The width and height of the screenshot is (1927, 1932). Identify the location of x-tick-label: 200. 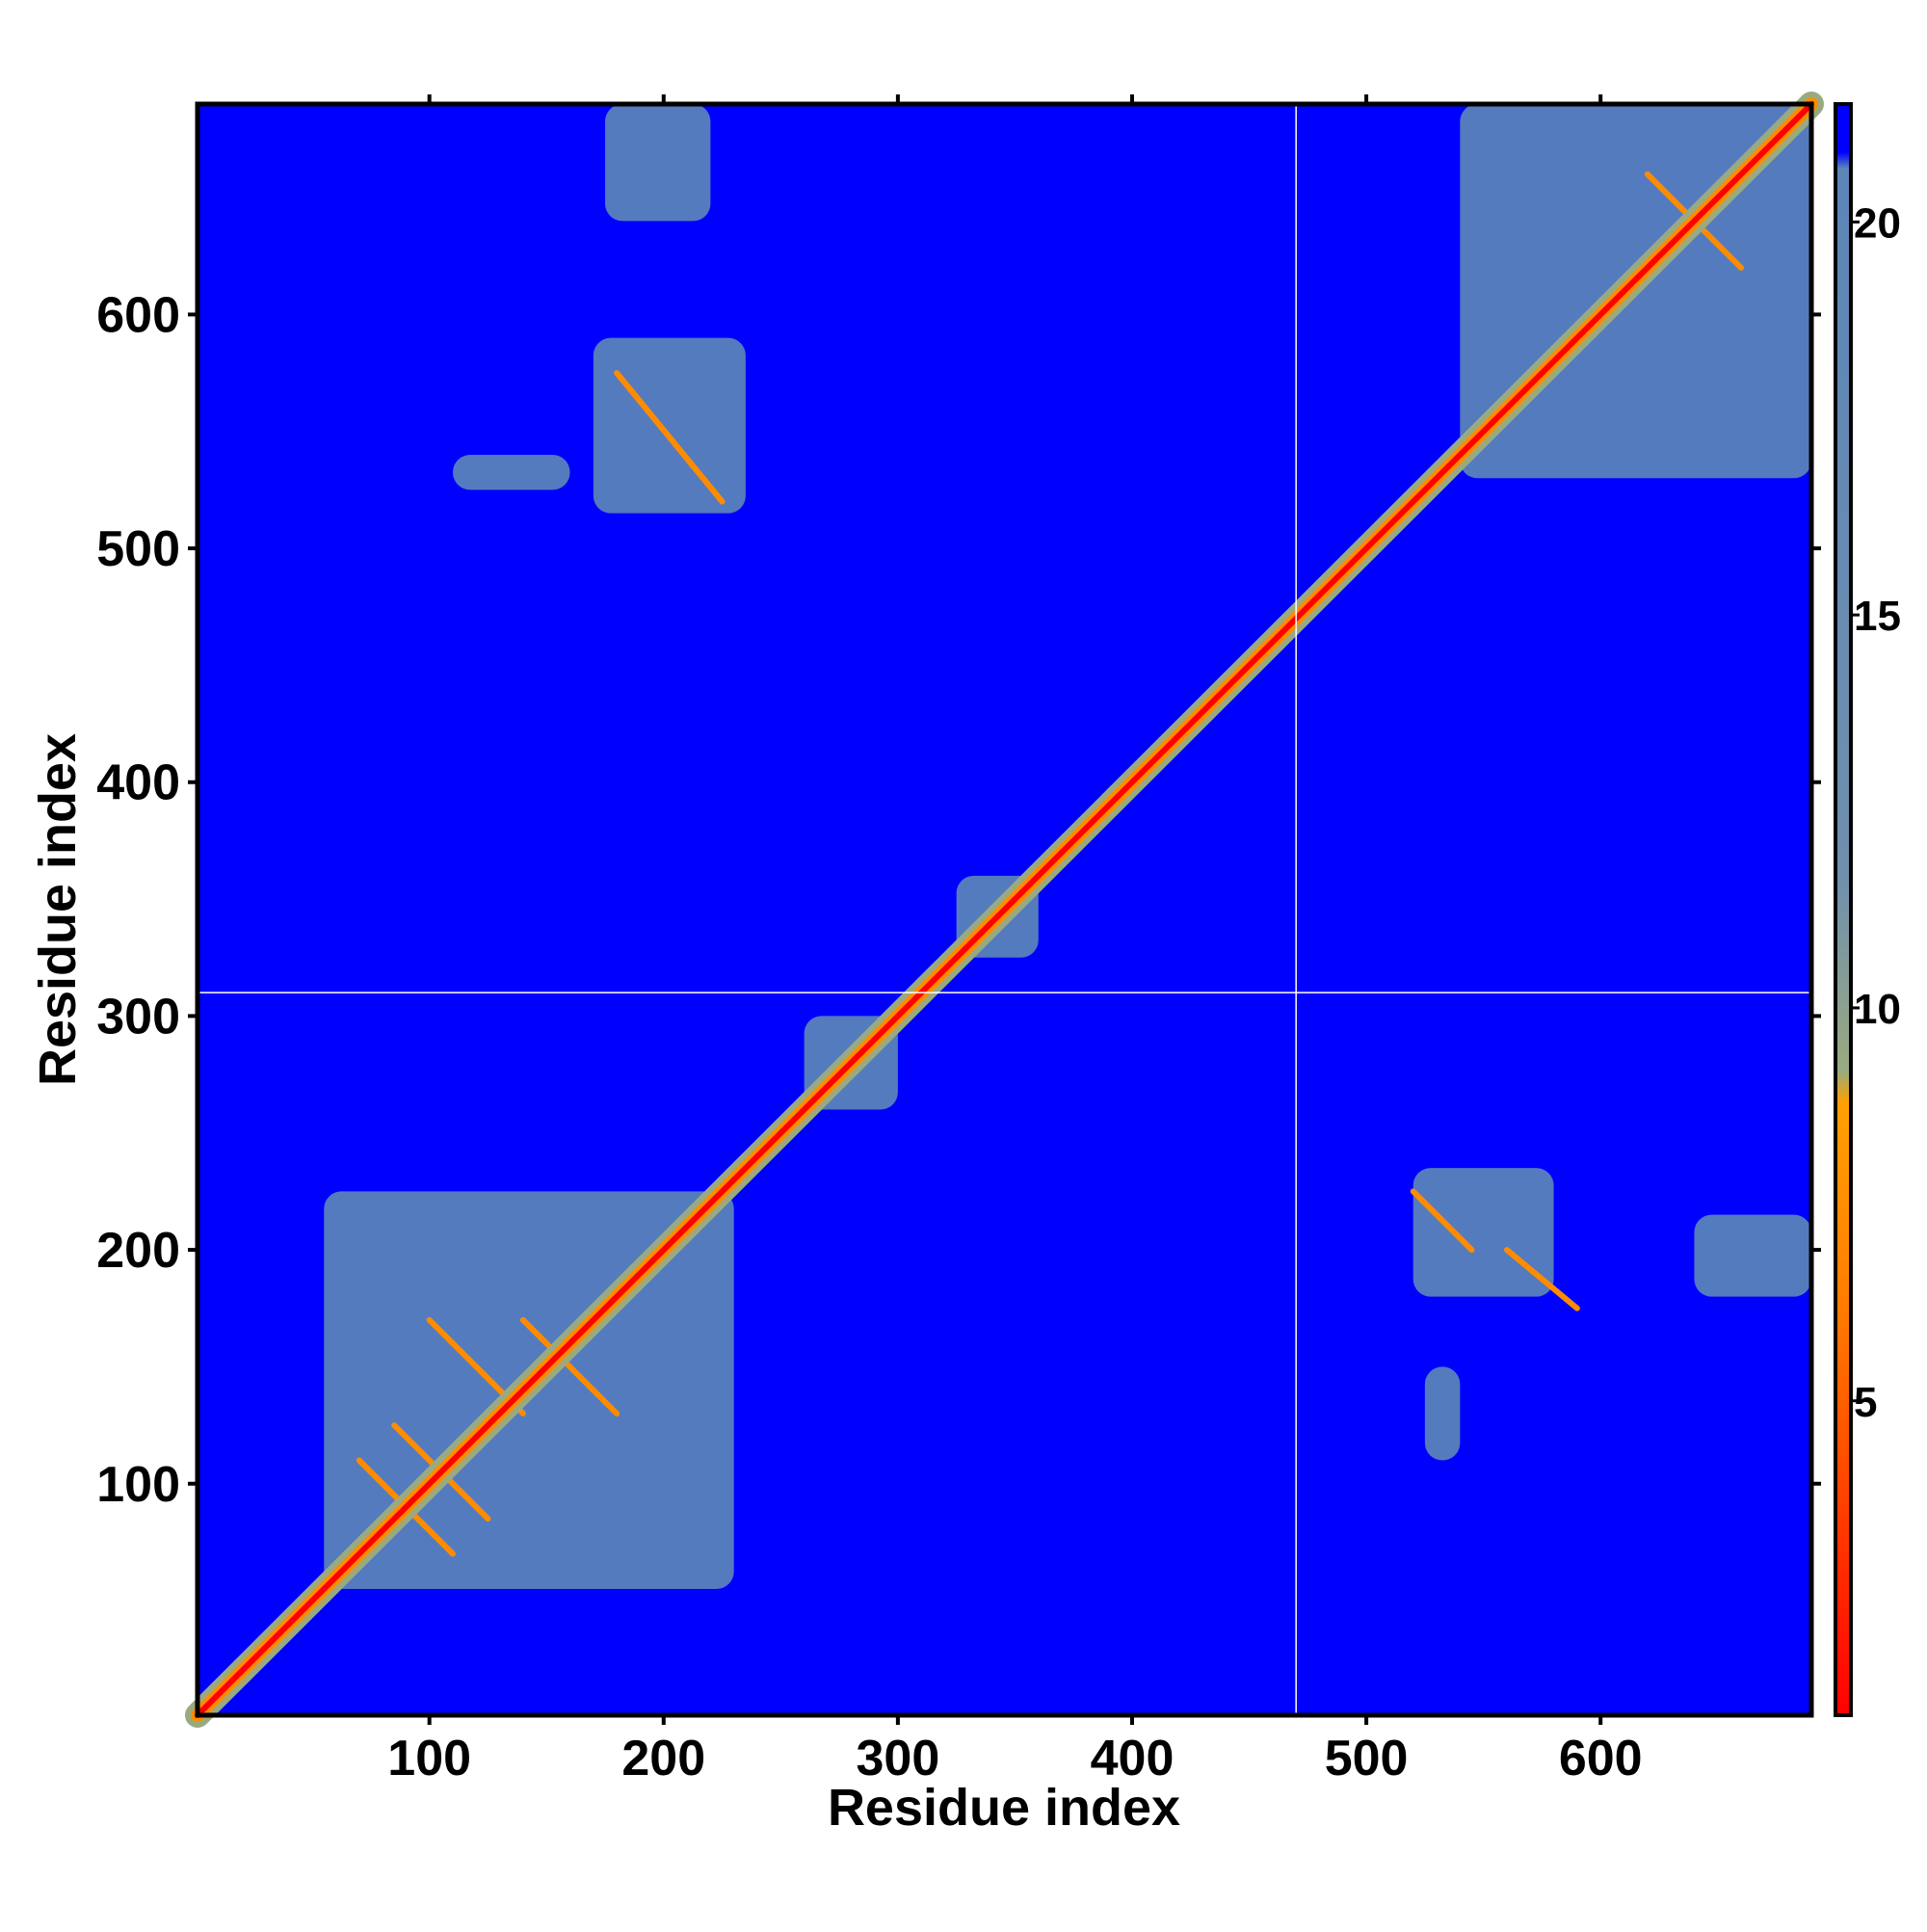
(663, 1758).